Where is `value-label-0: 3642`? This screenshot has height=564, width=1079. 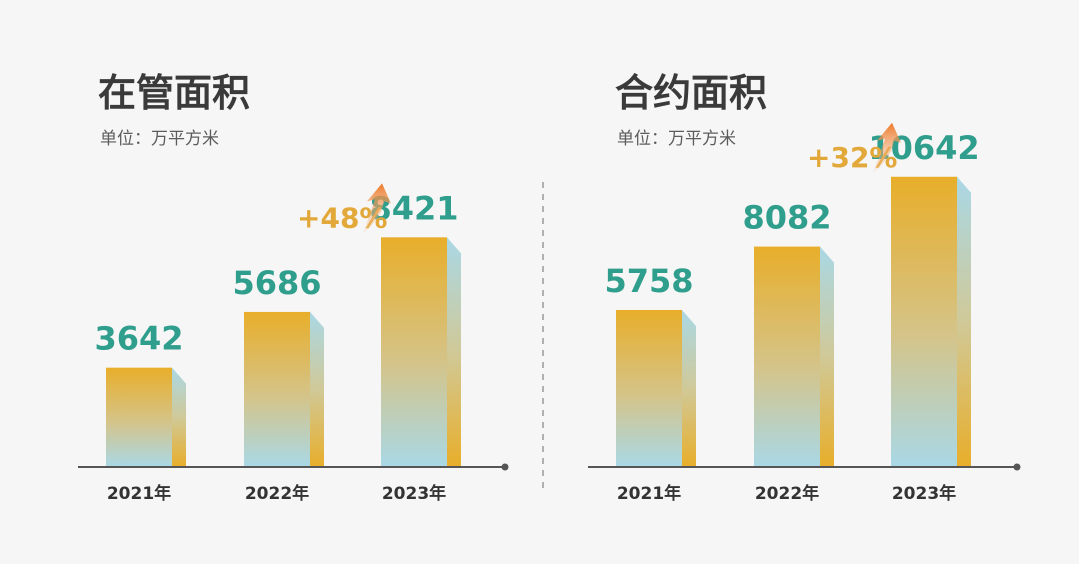 value-label-0: 3642 is located at coordinates (138, 339).